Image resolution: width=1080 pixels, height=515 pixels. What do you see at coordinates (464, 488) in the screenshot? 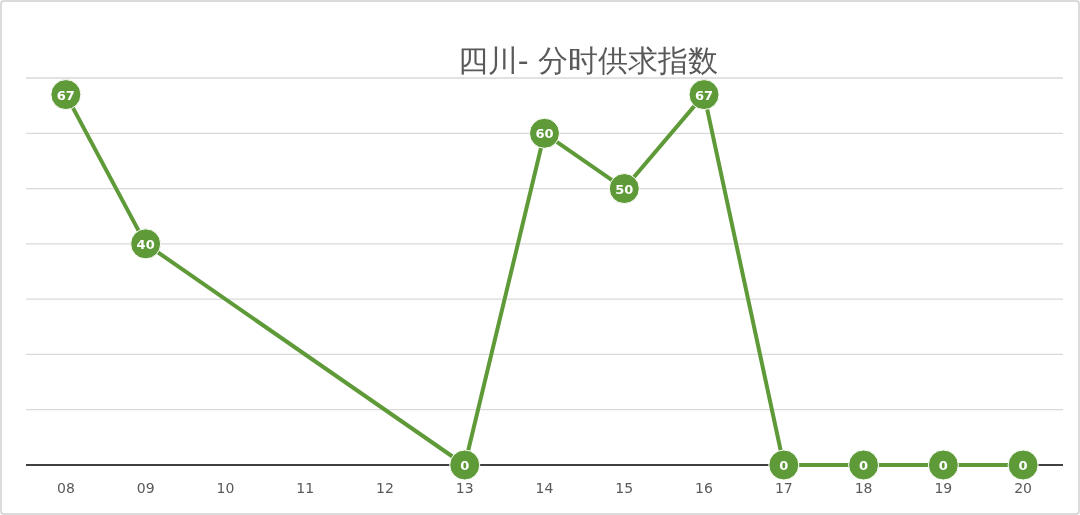
I see `x-tick-label: 13` at bounding box center [464, 488].